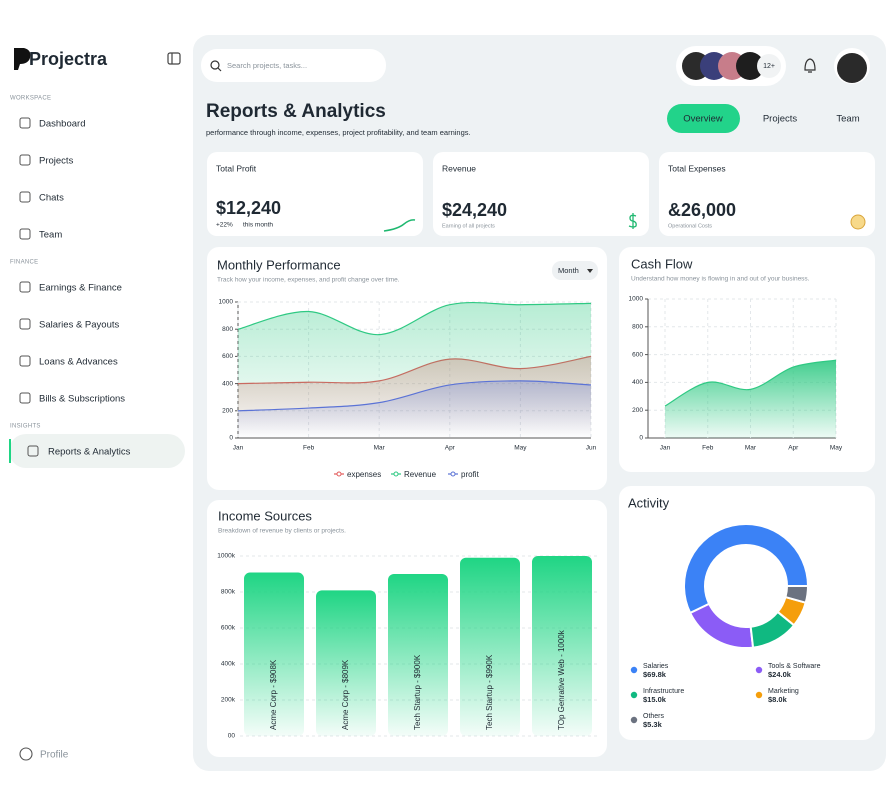 This screenshot has width=892, height=806. I want to click on legend-value: $69.8k, so click(655, 674).